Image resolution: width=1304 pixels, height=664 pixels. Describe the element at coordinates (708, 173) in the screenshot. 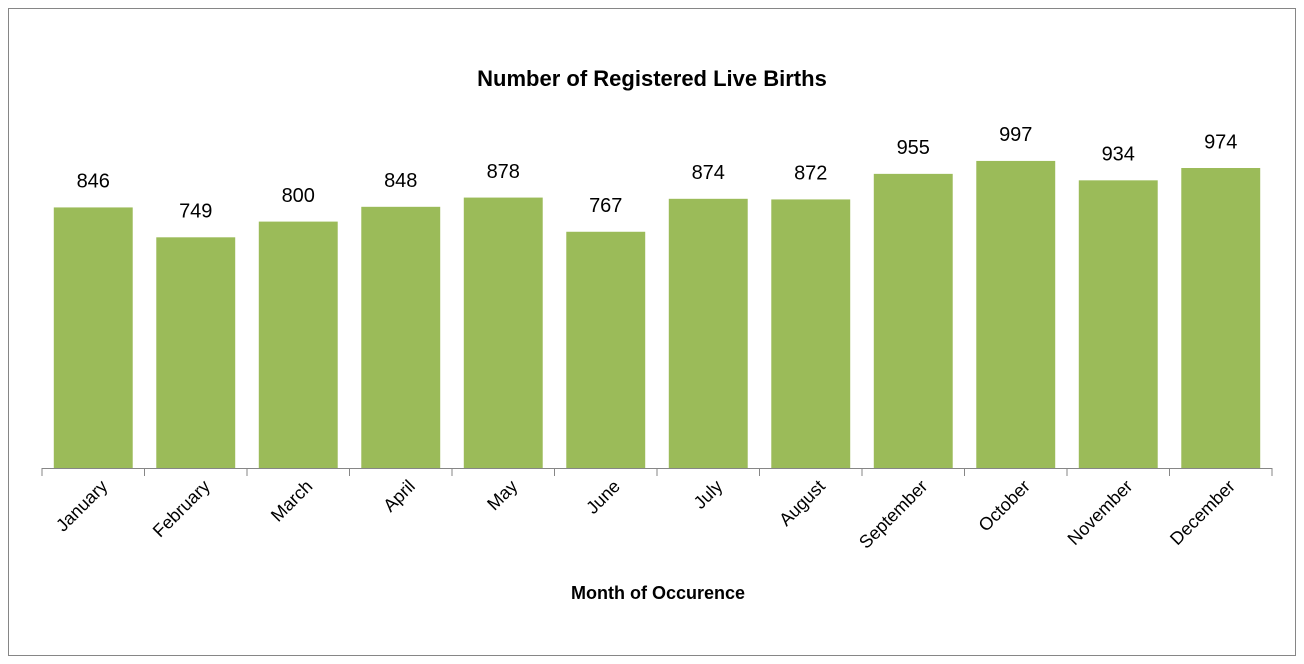

I see `data-label: 874` at that location.